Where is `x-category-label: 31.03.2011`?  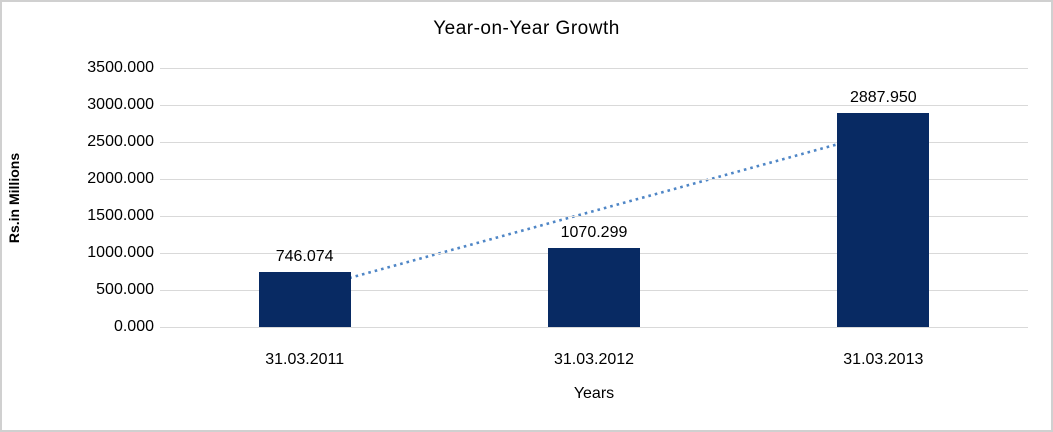 x-category-label: 31.03.2011 is located at coordinates (305, 359).